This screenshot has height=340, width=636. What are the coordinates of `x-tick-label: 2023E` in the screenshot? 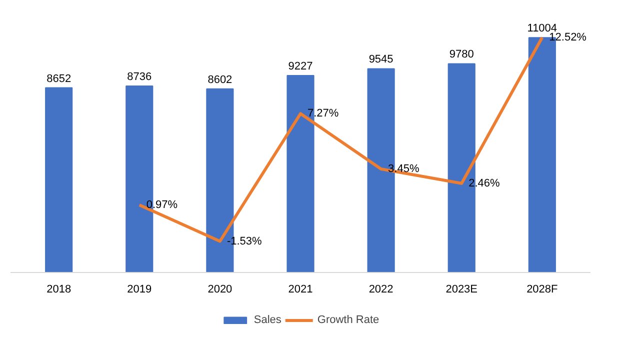 It's located at (462, 290).